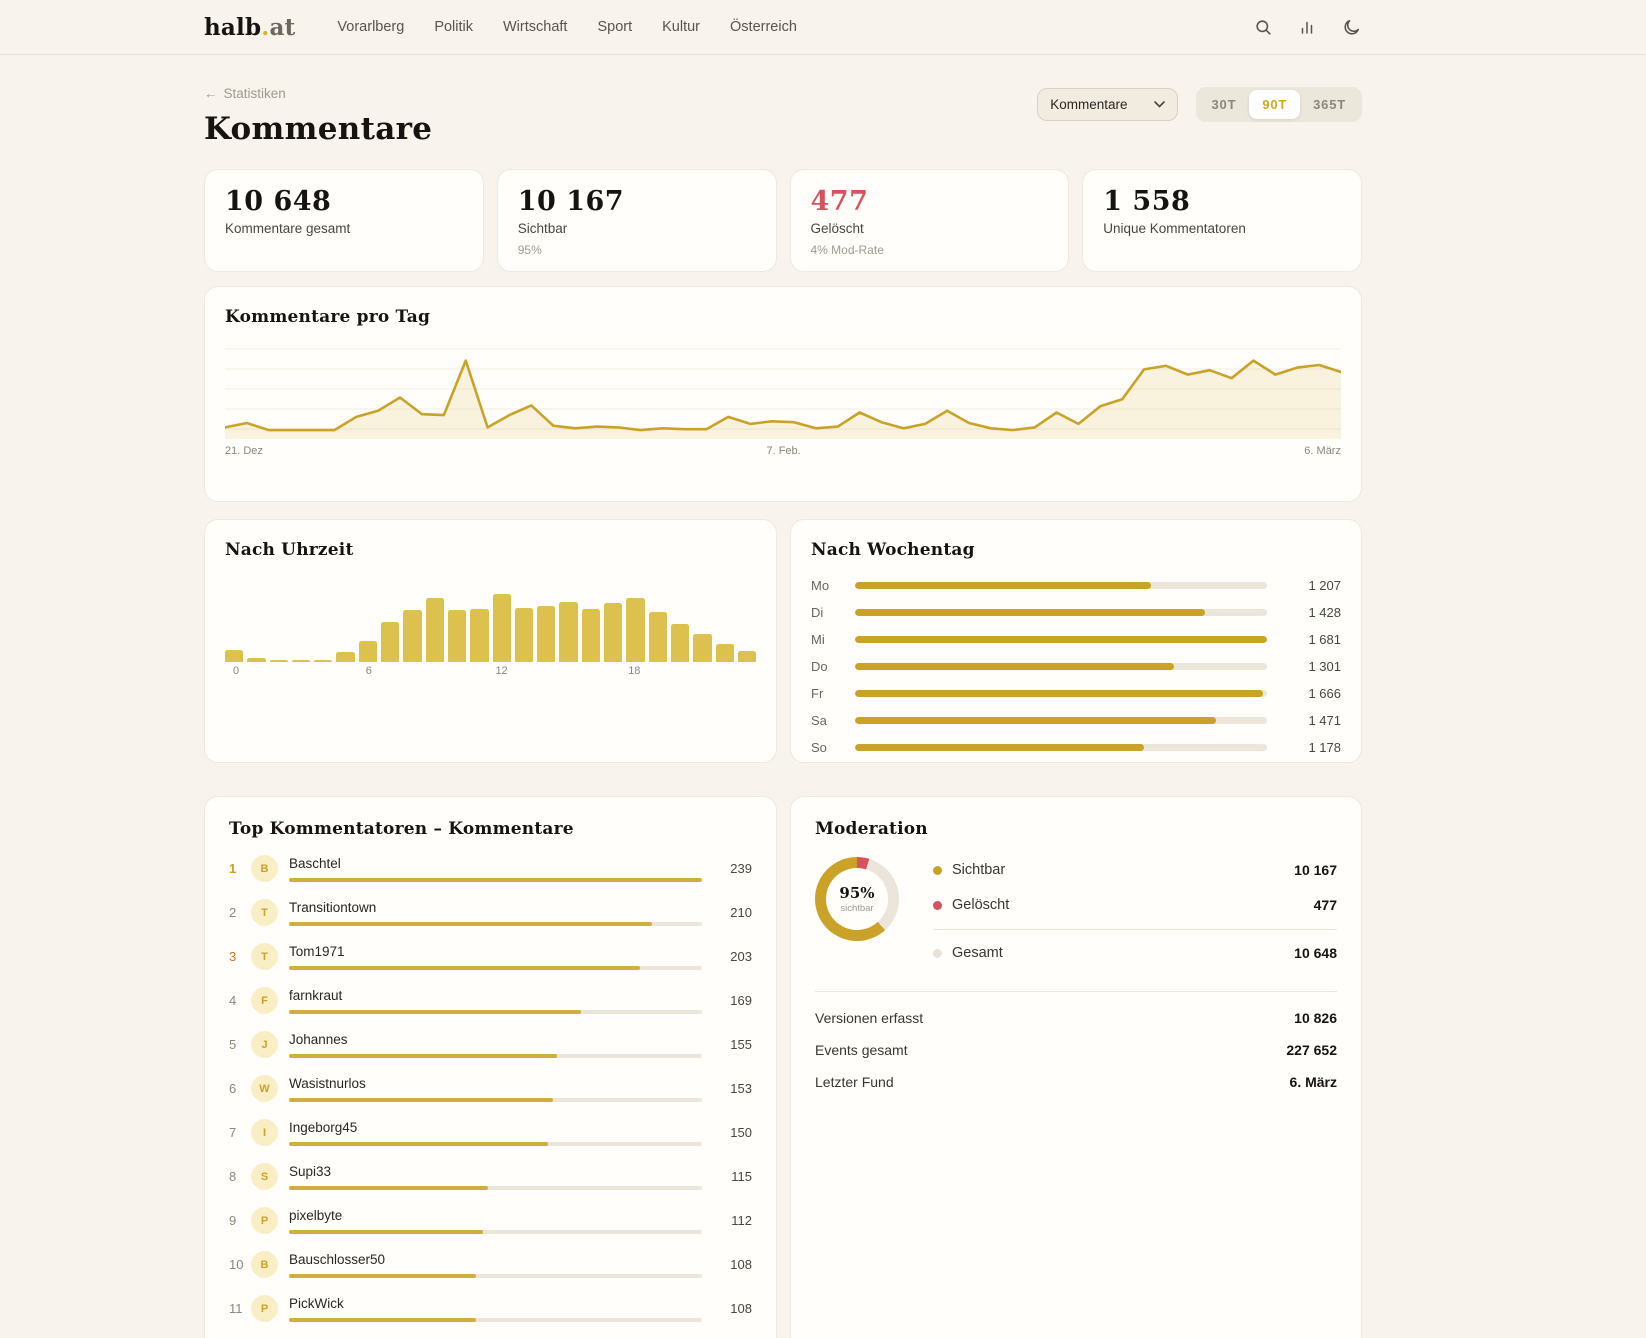 The width and height of the screenshot is (1646, 1338). Describe the element at coordinates (763, 27) in the screenshot. I see `nav-item-sterreich: Österreich` at that location.